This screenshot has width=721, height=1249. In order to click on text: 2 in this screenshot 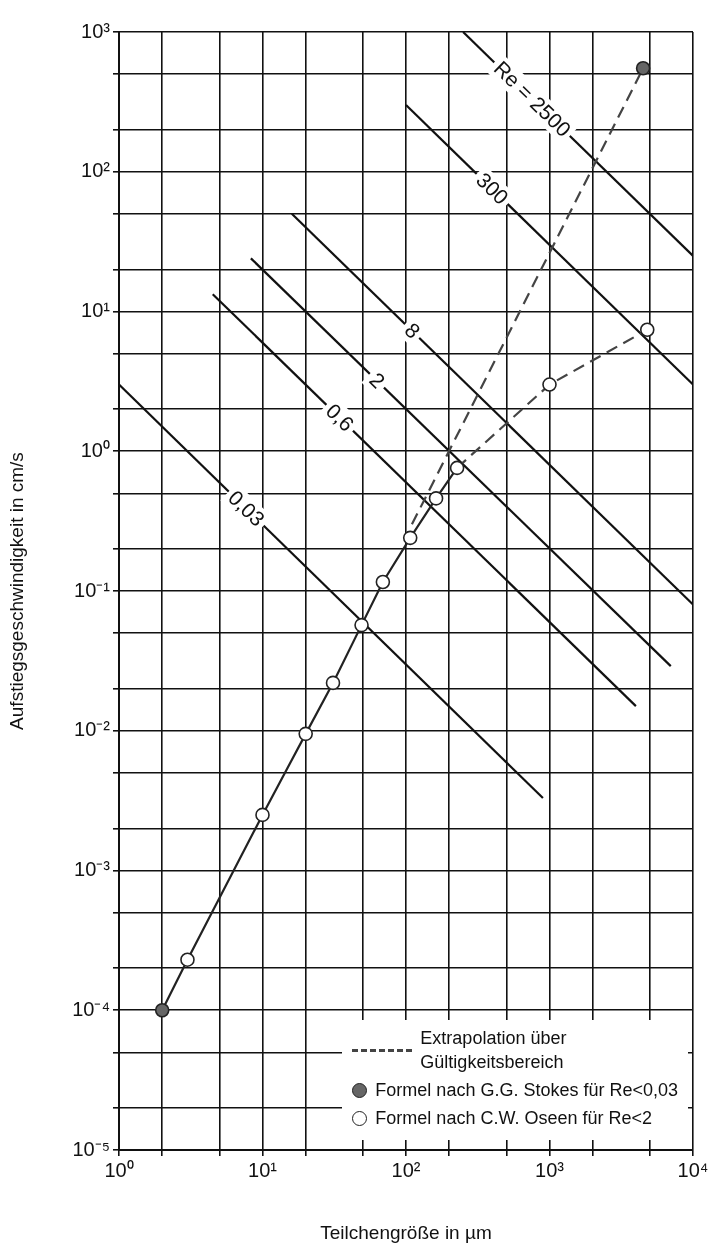, I will do `click(377, 380)`.